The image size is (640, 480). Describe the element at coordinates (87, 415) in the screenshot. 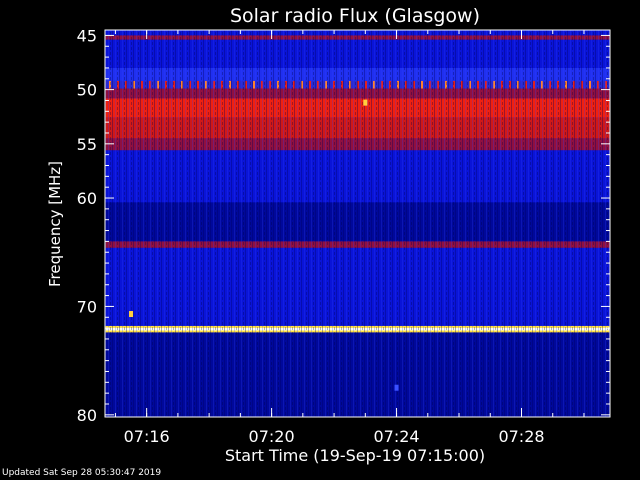

I see `y-tick-label-5: 80` at that location.